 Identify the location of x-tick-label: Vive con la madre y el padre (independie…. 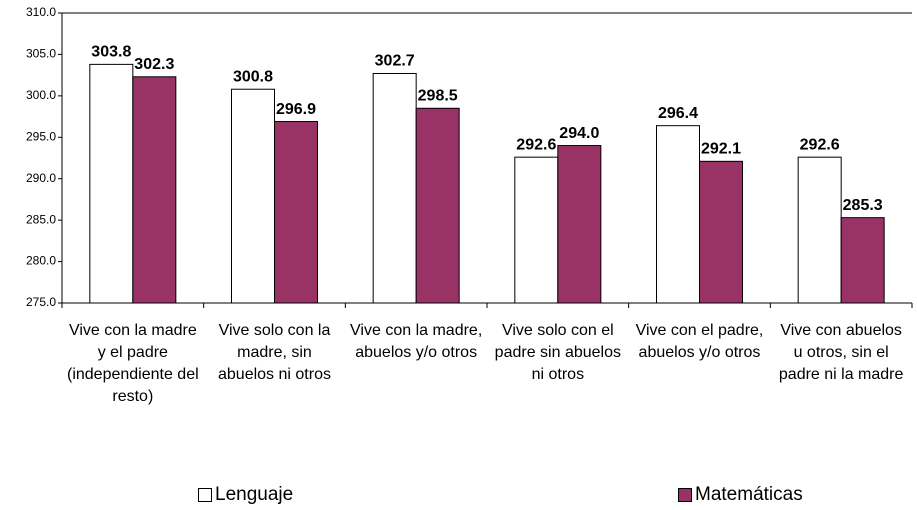
(132, 363).